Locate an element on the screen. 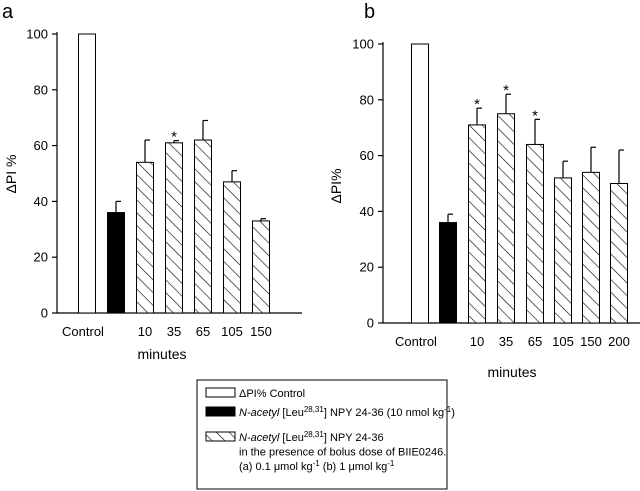 This screenshot has width=640, height=491. x-tick-label: 200 is located at coordinates (619, 341).